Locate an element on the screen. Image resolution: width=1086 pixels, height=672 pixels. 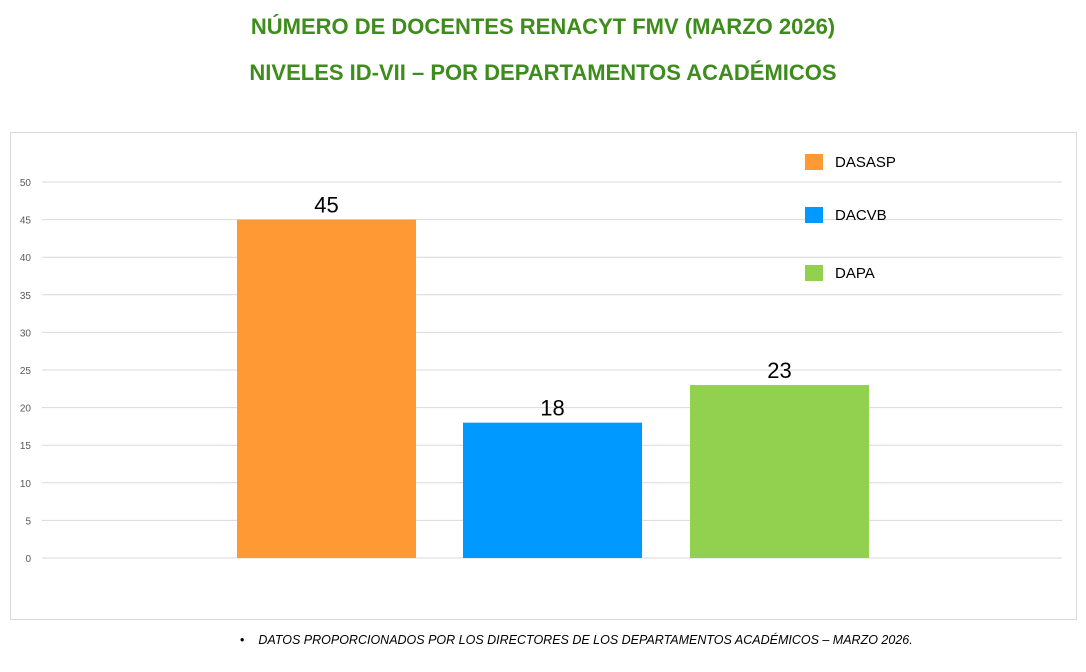
y-tick-label: 45 is located at coordinates (26, 221).